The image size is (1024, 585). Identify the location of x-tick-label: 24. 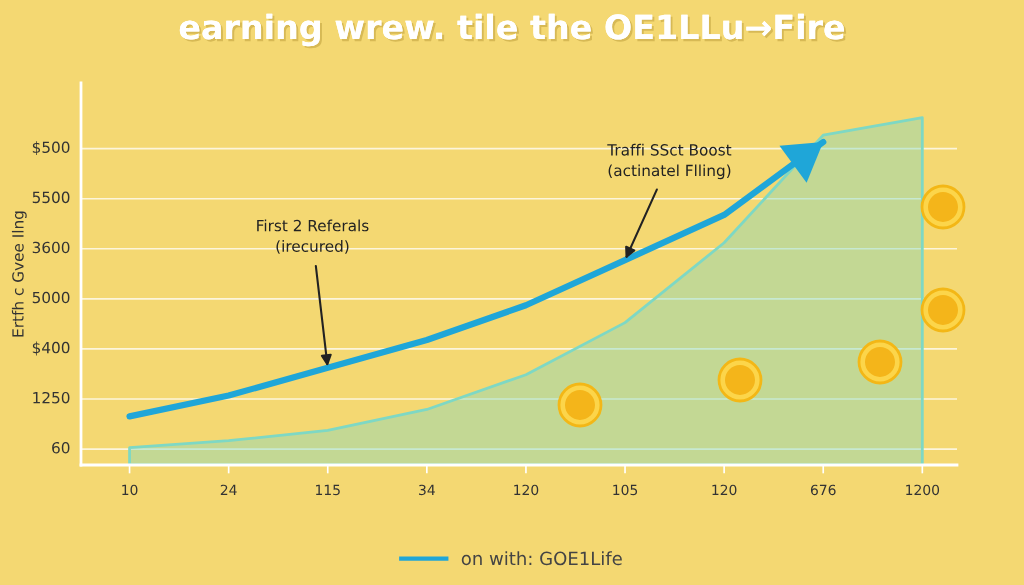
(228, 489).